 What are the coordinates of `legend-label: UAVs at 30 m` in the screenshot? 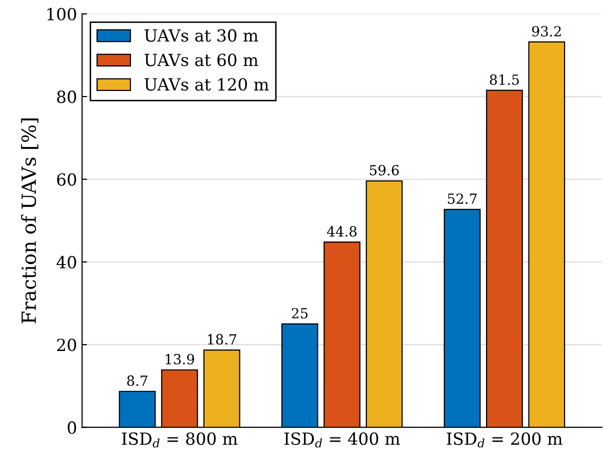 It's located at (201, 35).